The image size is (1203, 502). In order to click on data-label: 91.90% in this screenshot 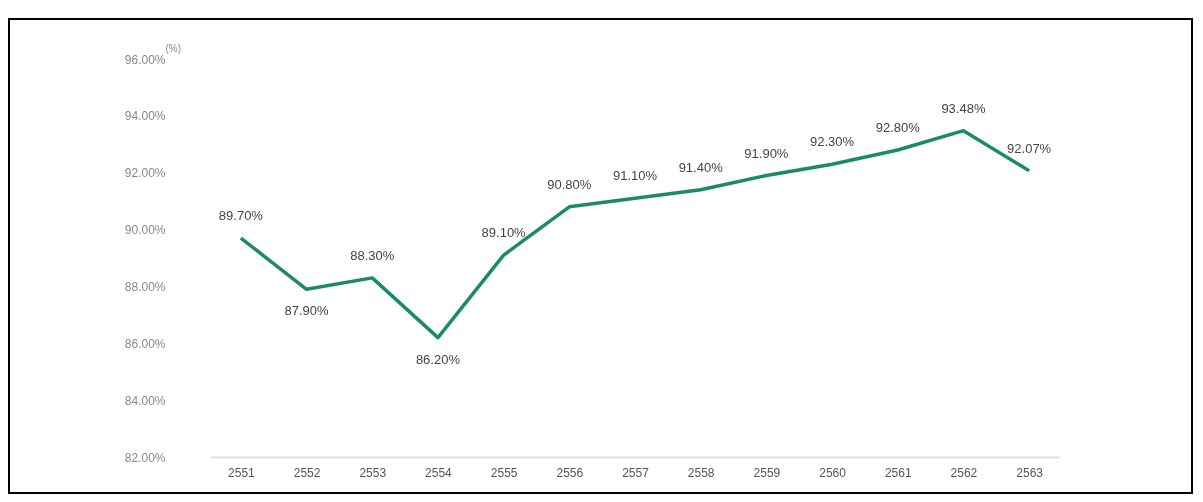, I will do `click(766, 153)`.